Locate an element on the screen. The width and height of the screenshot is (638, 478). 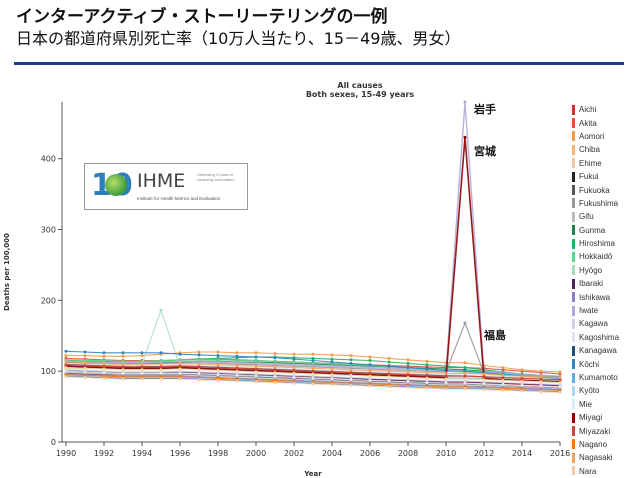
legend-item: Fukushima is located at coordinates (604, 203).